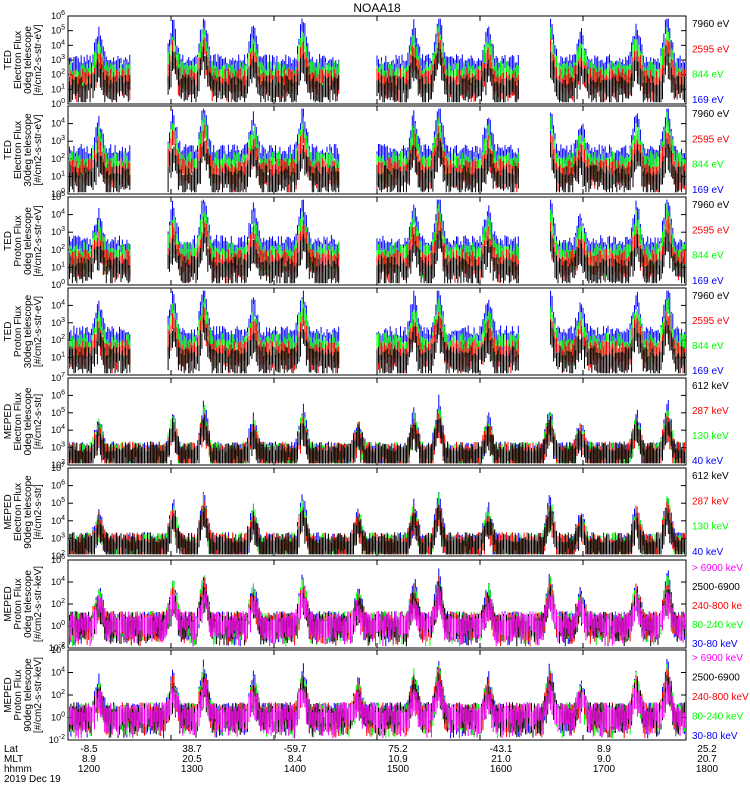  Describe the element at coordinates (715, 644) in the screenshot. I see `legend-entry: 30-80 keV` at that location.